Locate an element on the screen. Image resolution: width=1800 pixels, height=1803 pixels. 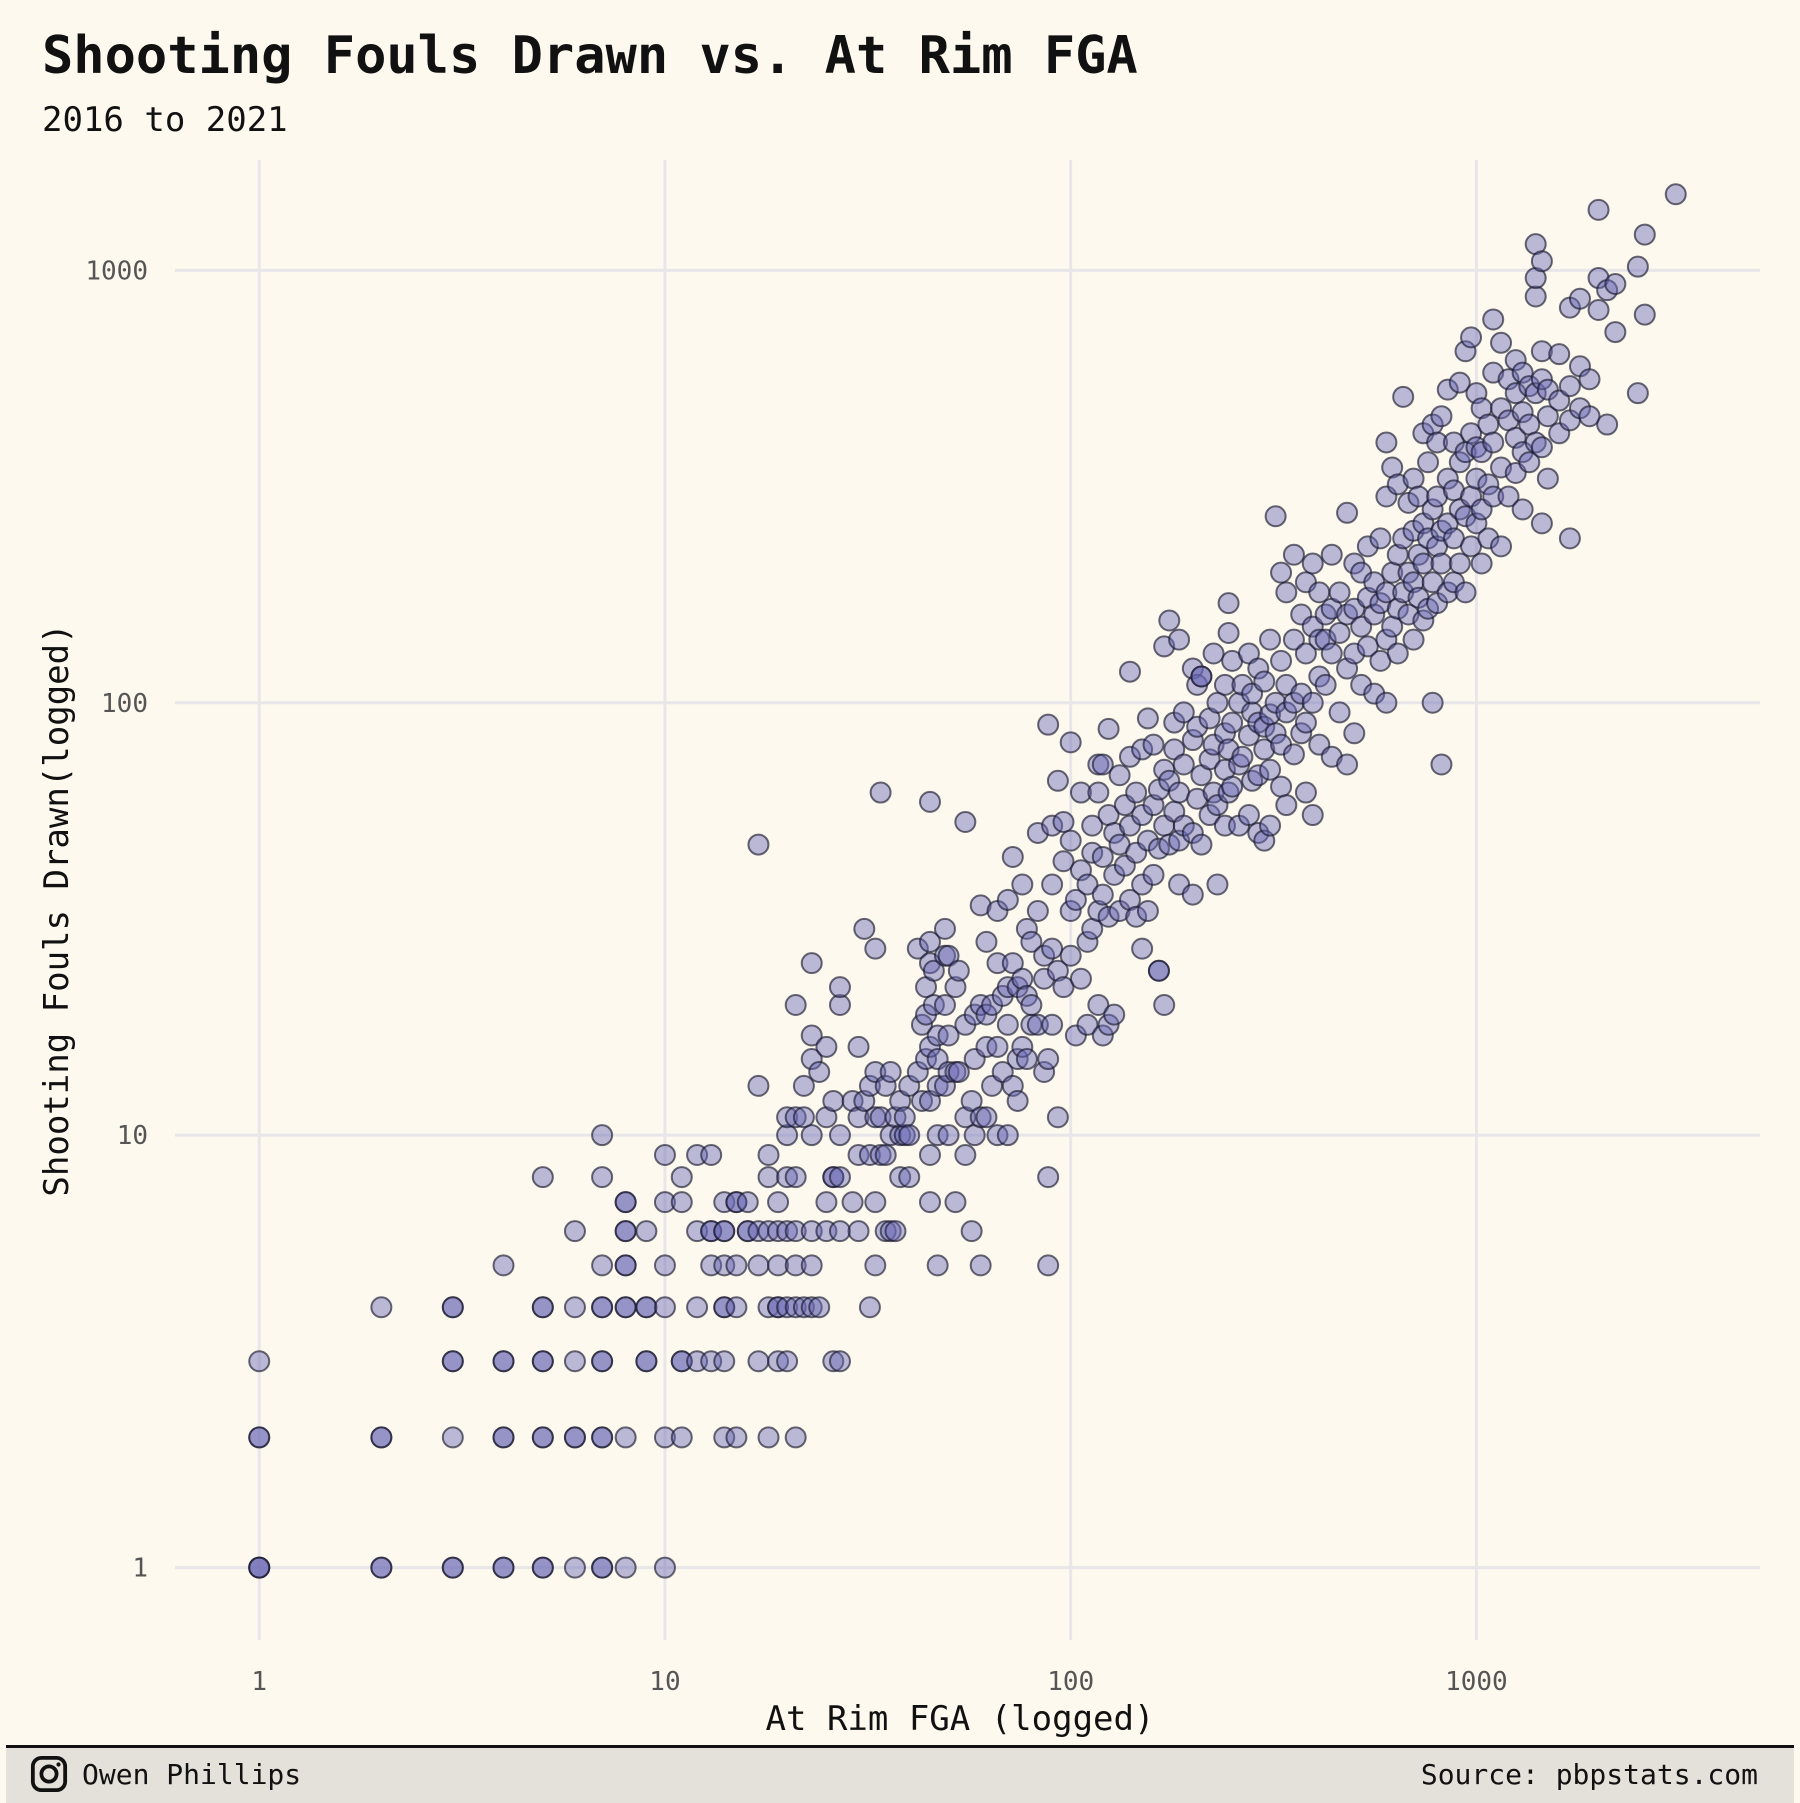
footer-bar: Owen Phillips Source: pbpstats.com is located at coordinates (900, 1774).